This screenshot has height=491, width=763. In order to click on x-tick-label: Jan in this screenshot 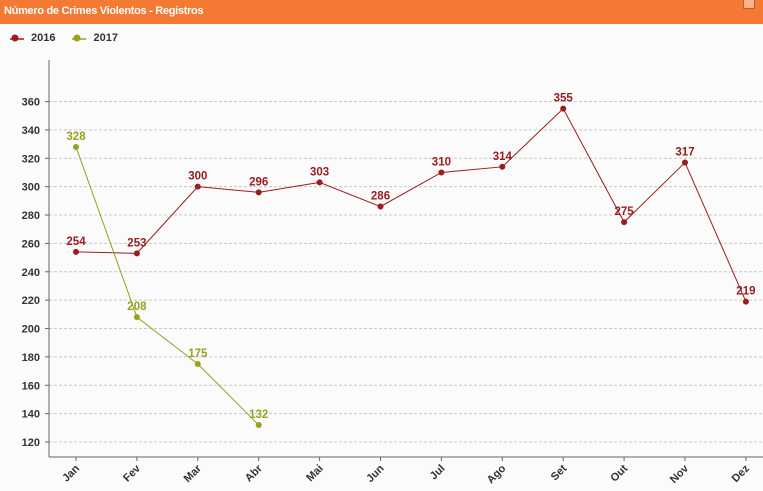, I will do `click(71, 473)`.